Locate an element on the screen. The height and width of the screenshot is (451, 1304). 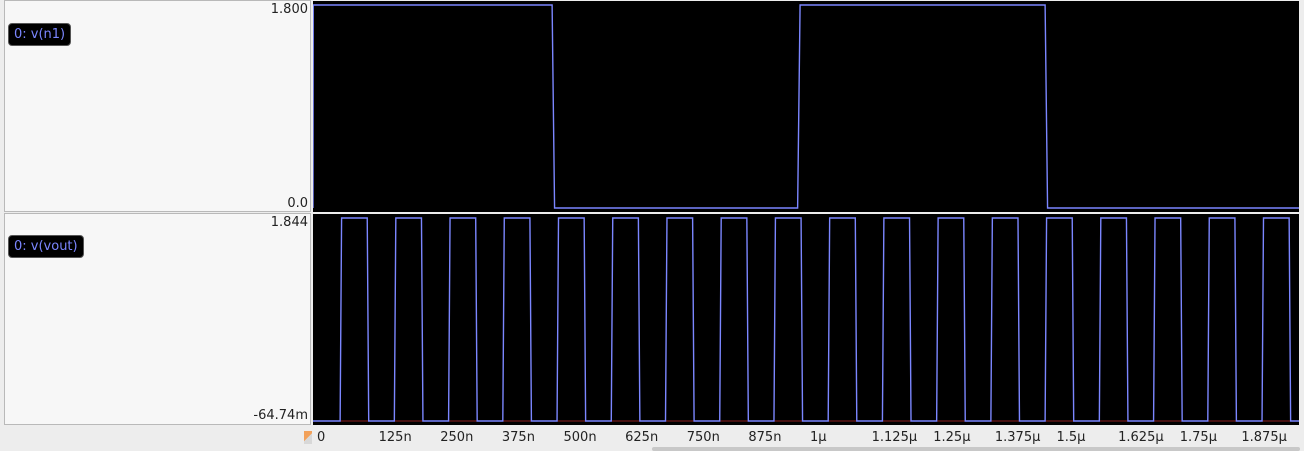
x-tick-label: 875n is located at coordinates (765, 437).